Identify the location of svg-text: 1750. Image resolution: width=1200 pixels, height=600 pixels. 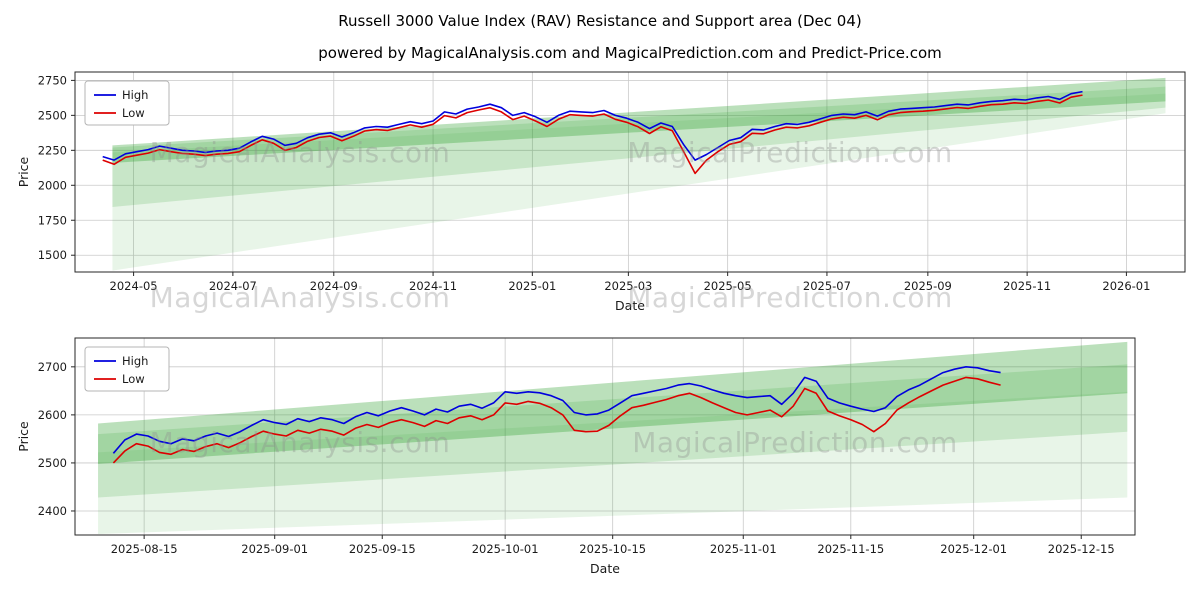
(52, 220).